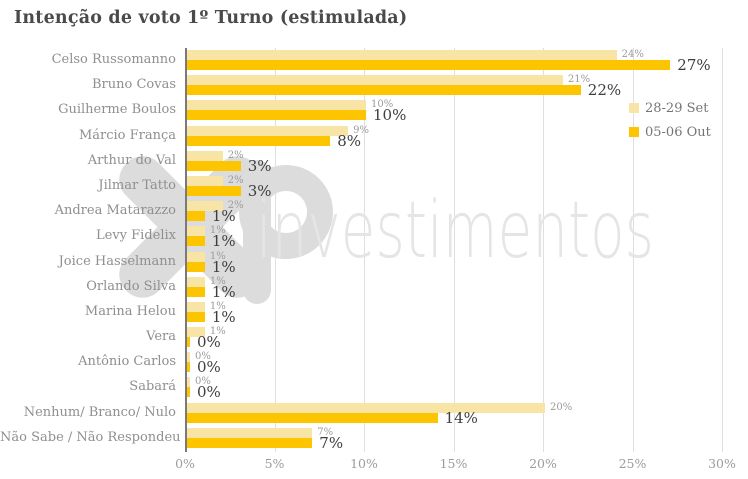  I want to click on legend: 28-29 Set 05-06 Out, so click(670, 120).